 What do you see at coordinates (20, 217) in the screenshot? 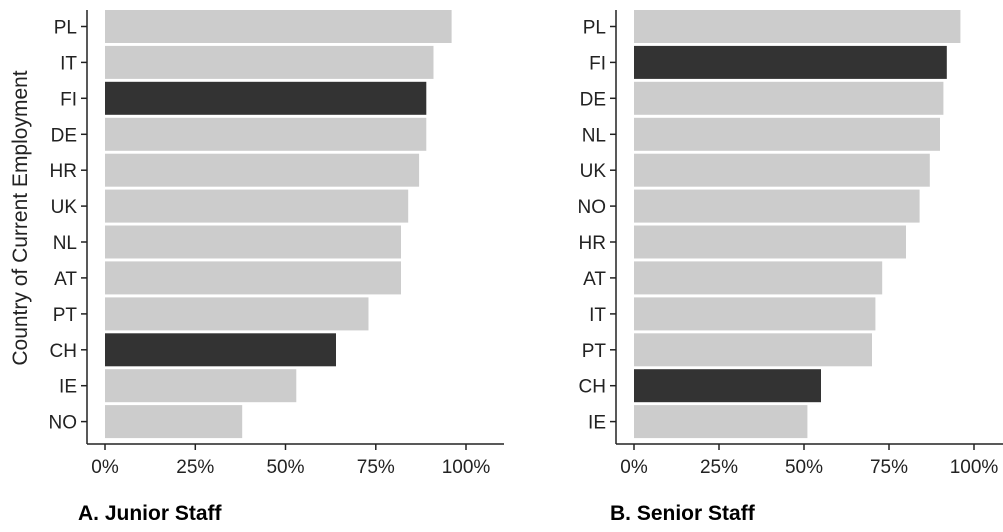
I see `y-axis-label: Country of Current Employment` at bounding box center [20, 217].